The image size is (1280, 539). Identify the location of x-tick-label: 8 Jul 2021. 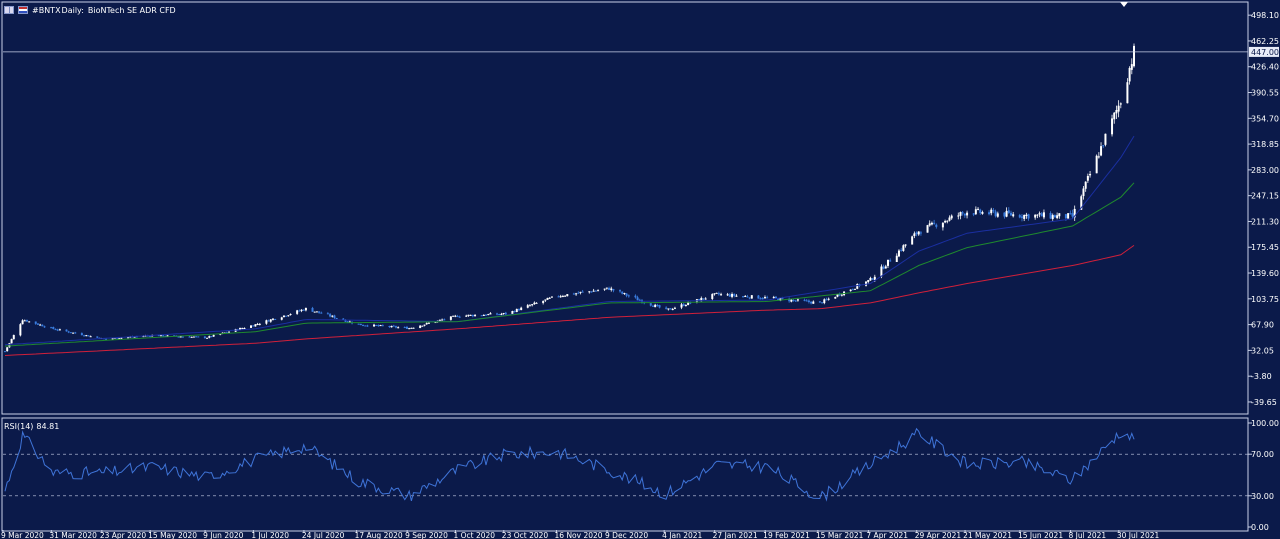
(1087, 535).